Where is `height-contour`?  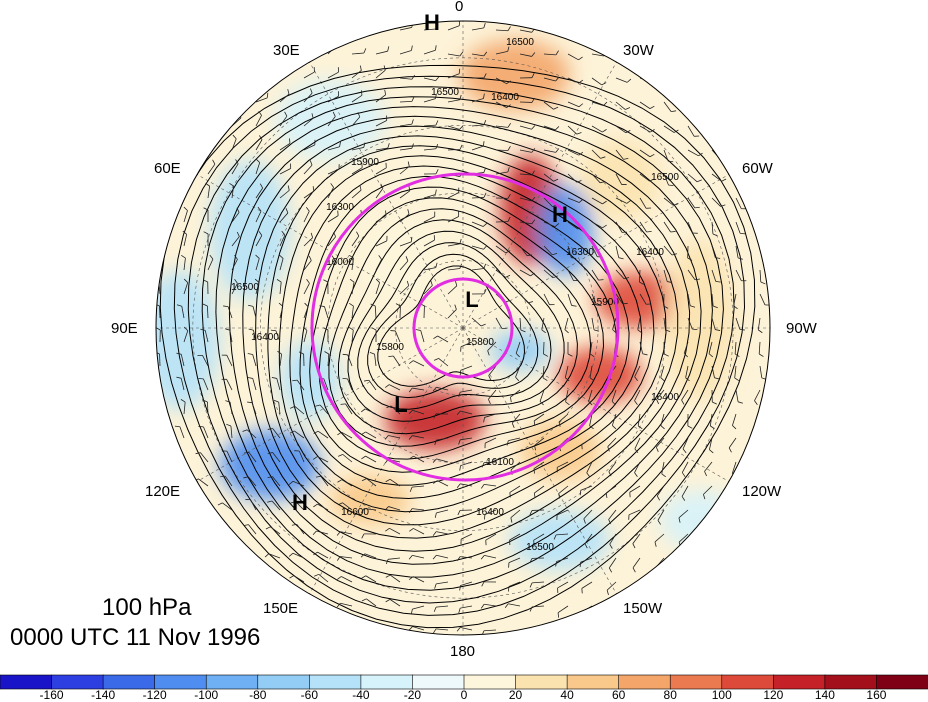
height-contour is located at coordinates (456, 326).